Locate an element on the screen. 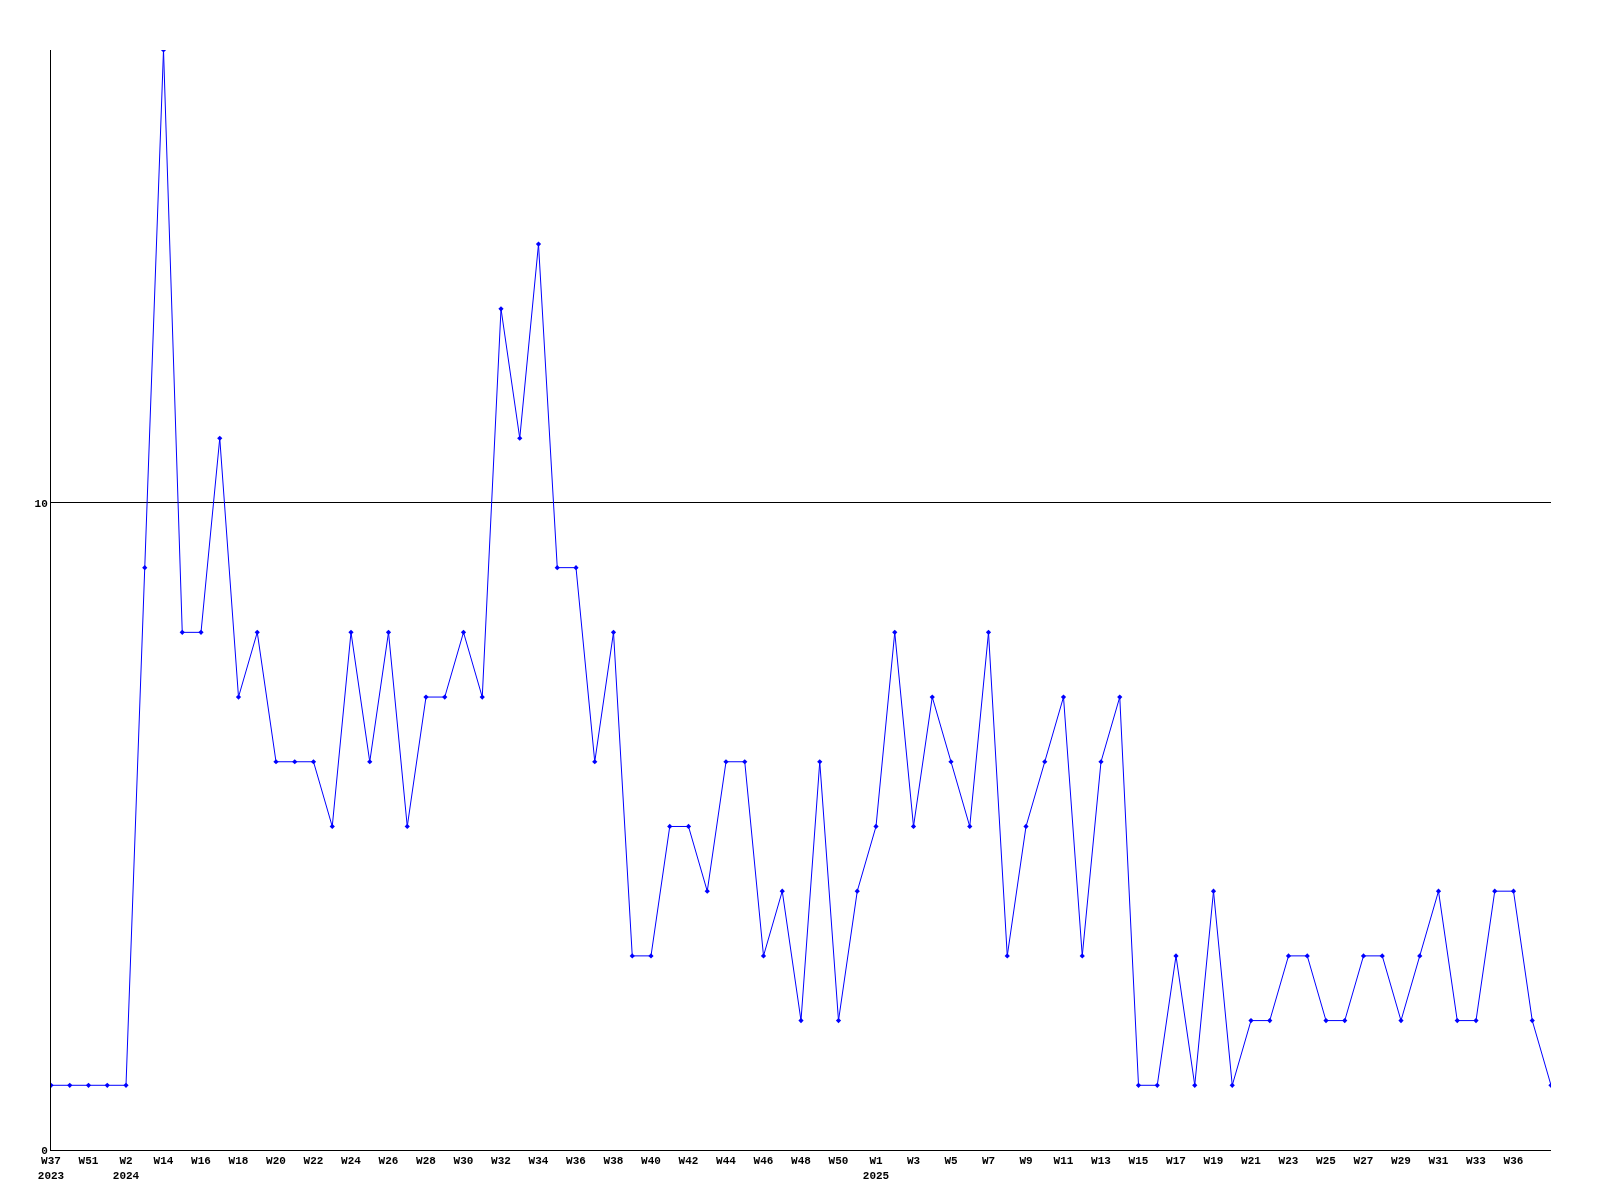  x-tick-label: W17 is located at coordinates (1176, 1161).